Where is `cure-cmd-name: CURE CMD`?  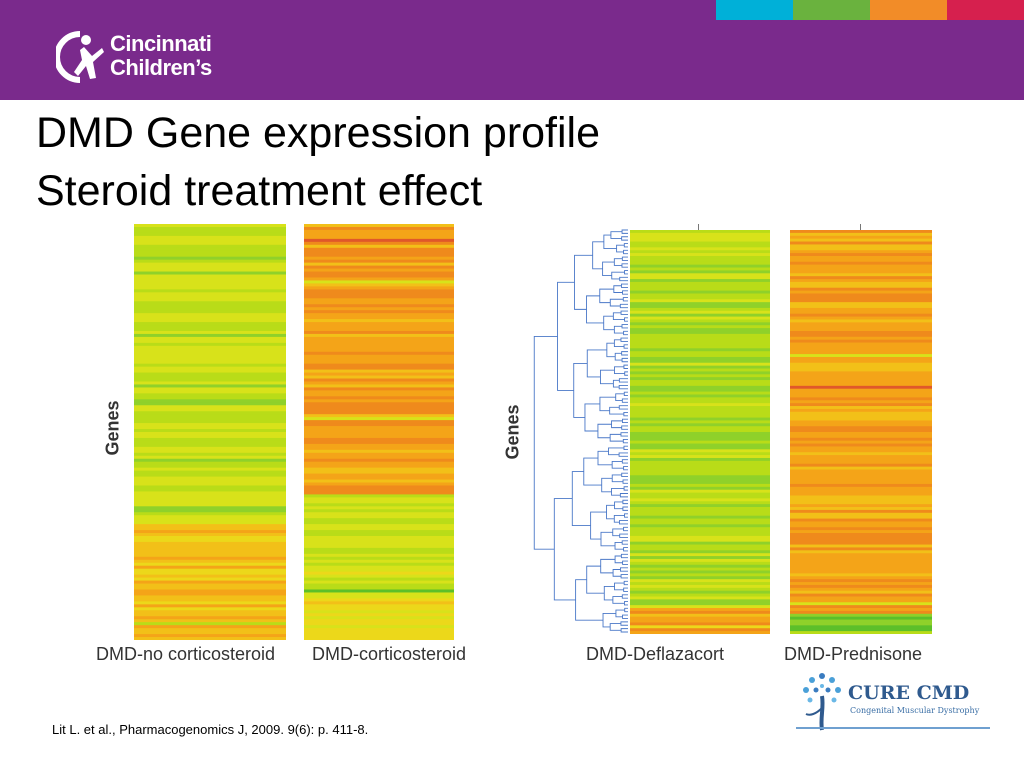
cure-cmd-name: CURE CMD is located at coordinates (909, 693).